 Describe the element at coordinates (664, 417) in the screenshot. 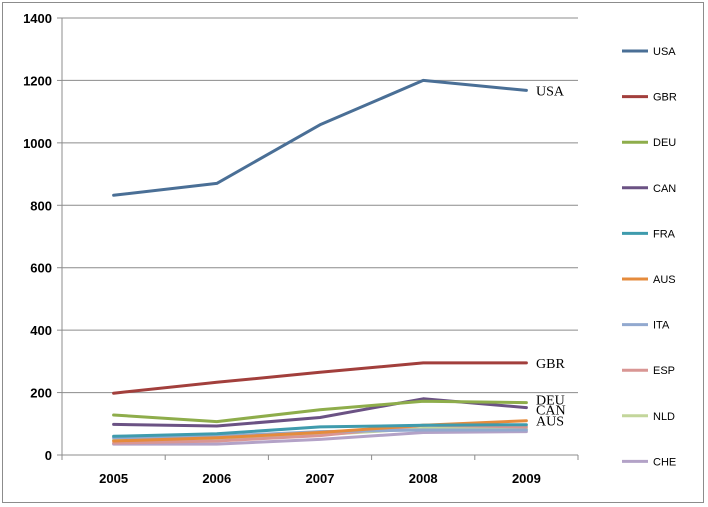

I see `legend-label-nld: NLD` at that location.